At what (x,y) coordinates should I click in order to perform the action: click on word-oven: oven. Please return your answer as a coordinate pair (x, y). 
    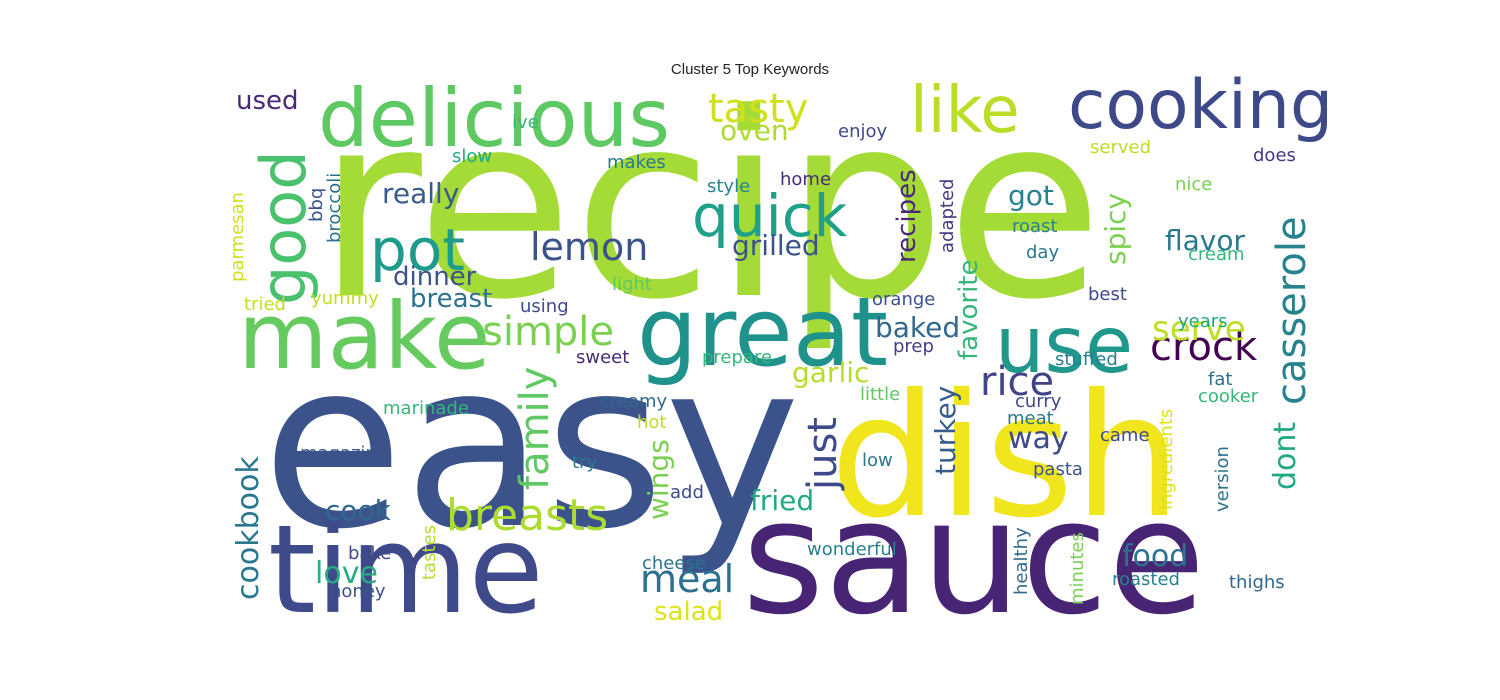
    Looking at the image, I should click on (754, 130).